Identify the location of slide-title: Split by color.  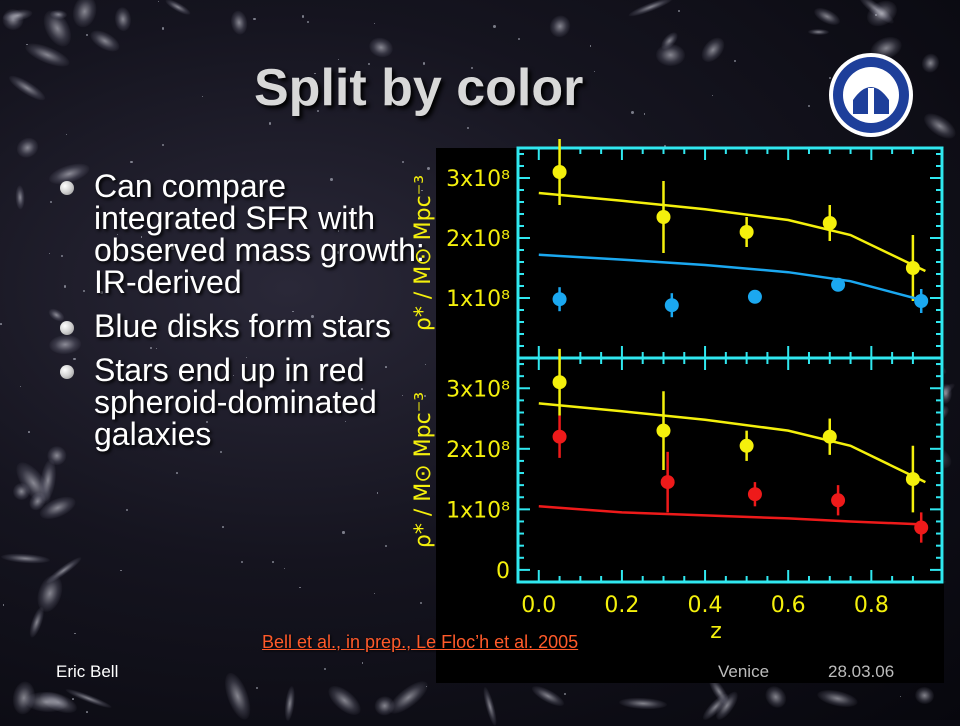
(419, 88).